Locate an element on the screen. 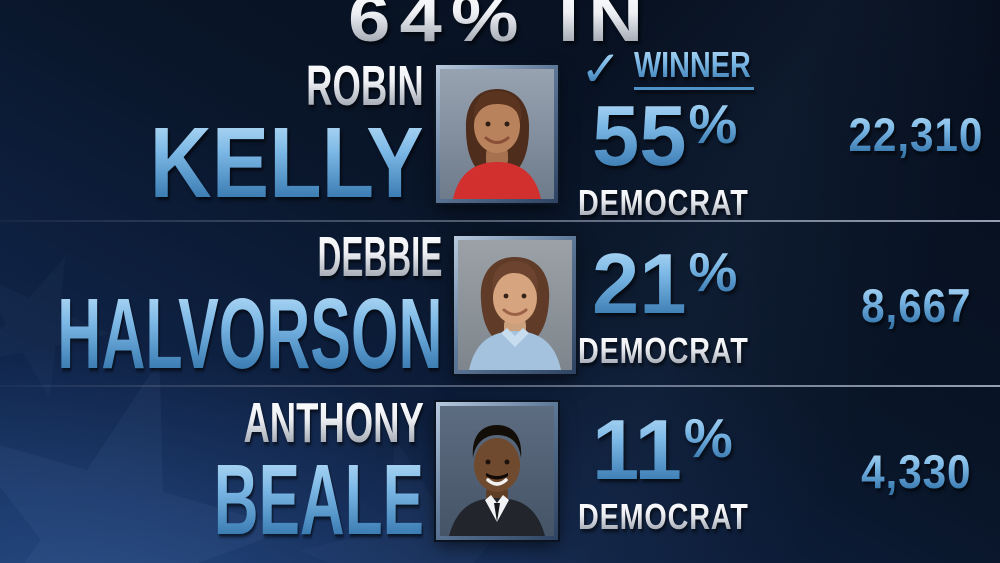 This screenshot has width=1000, height=563. candidate-last-name: HALVORSON is located at coordinates (249, 334).